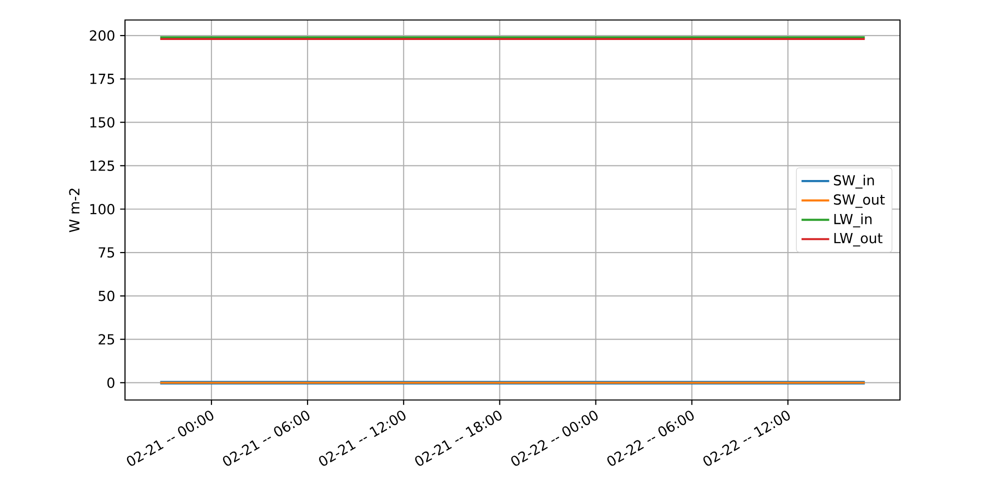 The image size is (1000, 500). I want to click on y-tick-label: 50, so click(106, 296).